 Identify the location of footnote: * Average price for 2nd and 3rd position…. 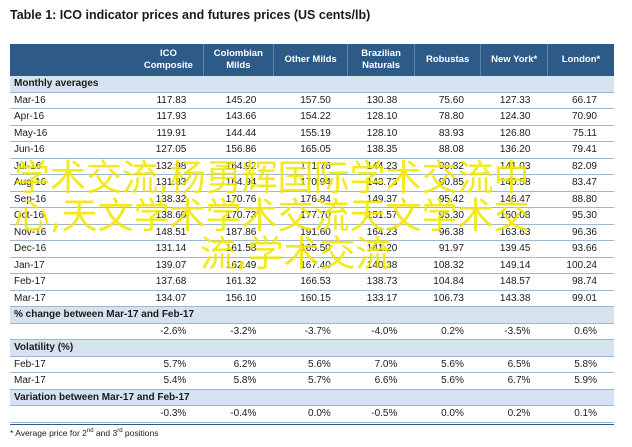
(312, 431).